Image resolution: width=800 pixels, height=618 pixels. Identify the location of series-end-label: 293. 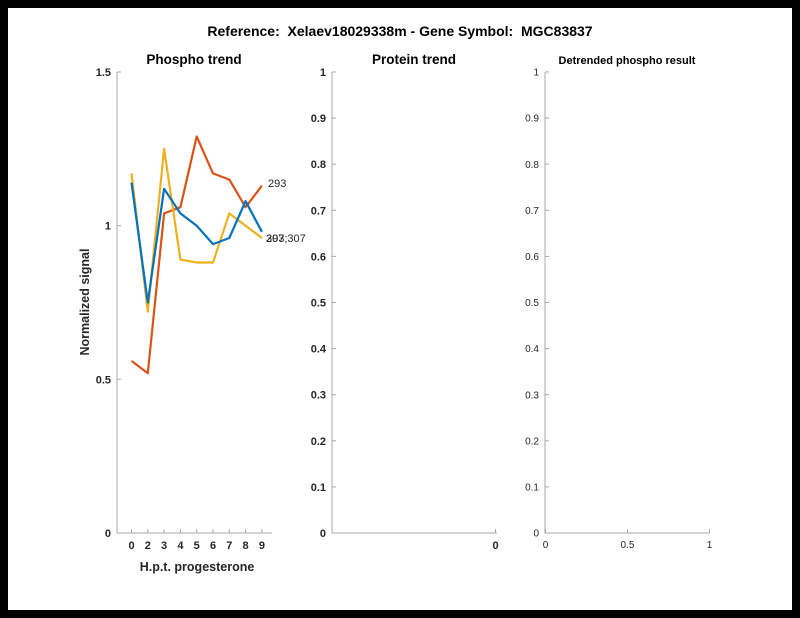
(277, 184).